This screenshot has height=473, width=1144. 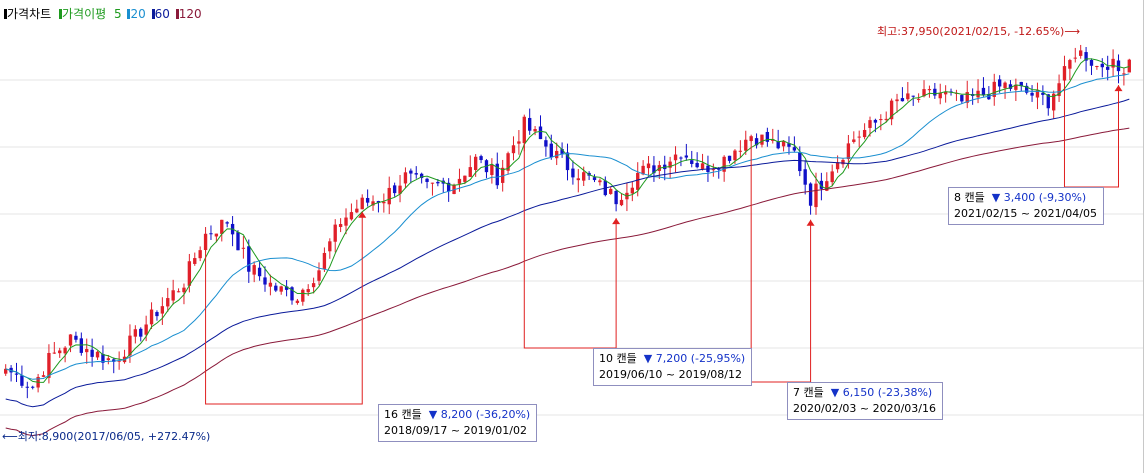 I want to click on annot-2-drop: 7,200 (-25,95%), so click(x=700, y=358).